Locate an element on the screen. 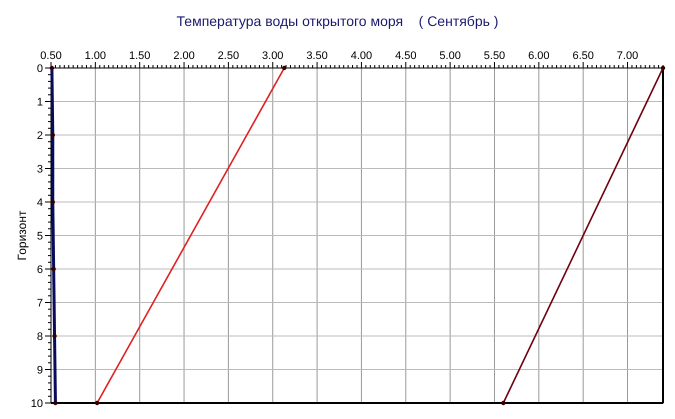 Image resolution: width=675 pixels, height=419 pixels. chart-title: Температура воды открытого моря ( Сентябрь ) is located at coordinates (337, 21).